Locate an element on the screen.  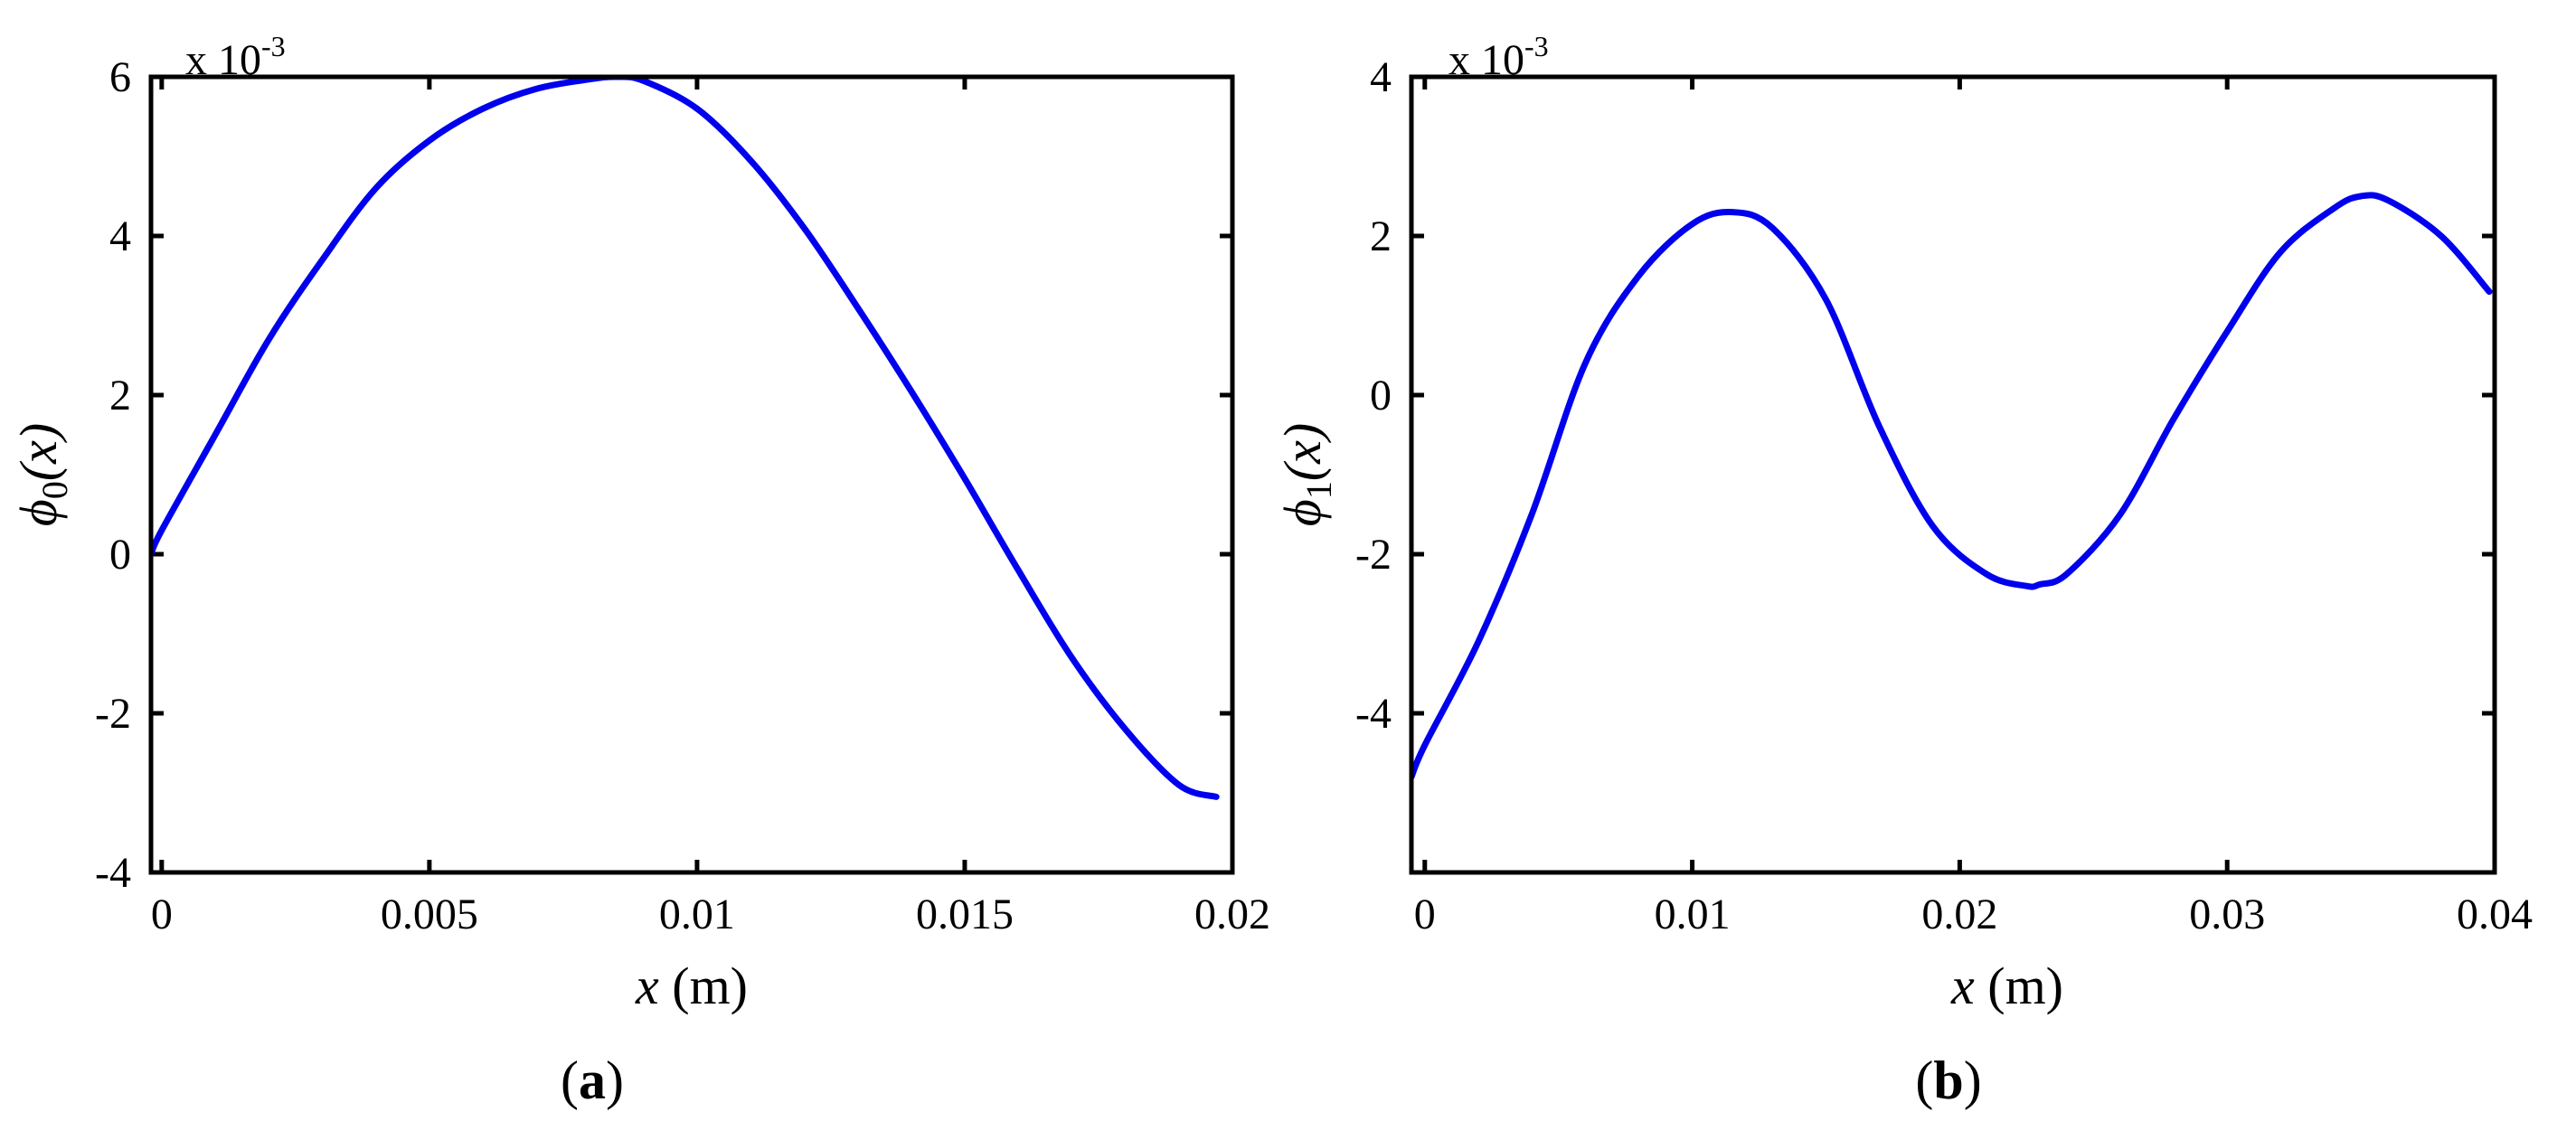
x-axis-label-b: x (m) is located at coordinates (2006, 986).